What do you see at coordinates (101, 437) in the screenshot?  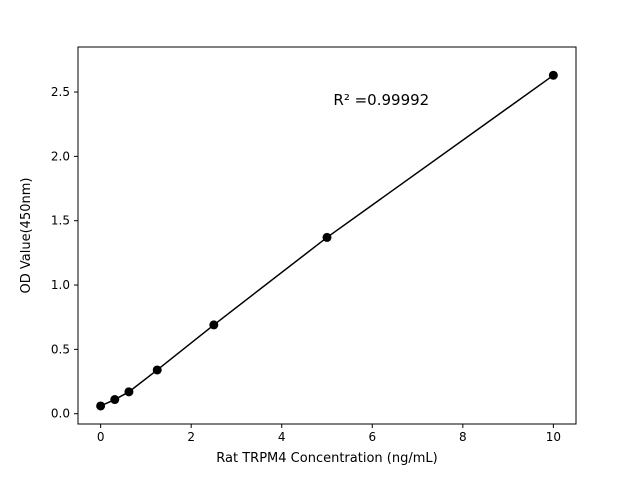 I see `x-tick-label: 0` at bounding box center [101, 437].